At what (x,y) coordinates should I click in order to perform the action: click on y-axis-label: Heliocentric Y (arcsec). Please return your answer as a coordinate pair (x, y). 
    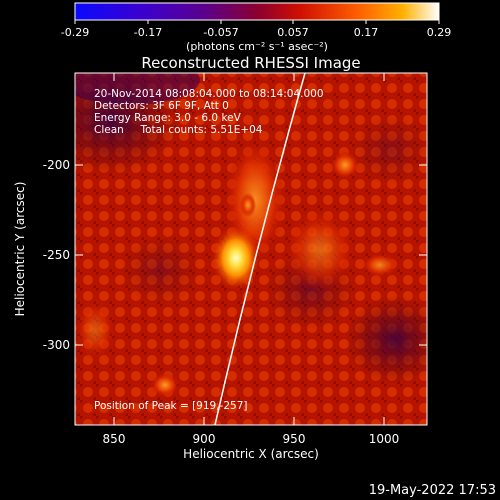
    Looking at the image, I should click on (20, 249).